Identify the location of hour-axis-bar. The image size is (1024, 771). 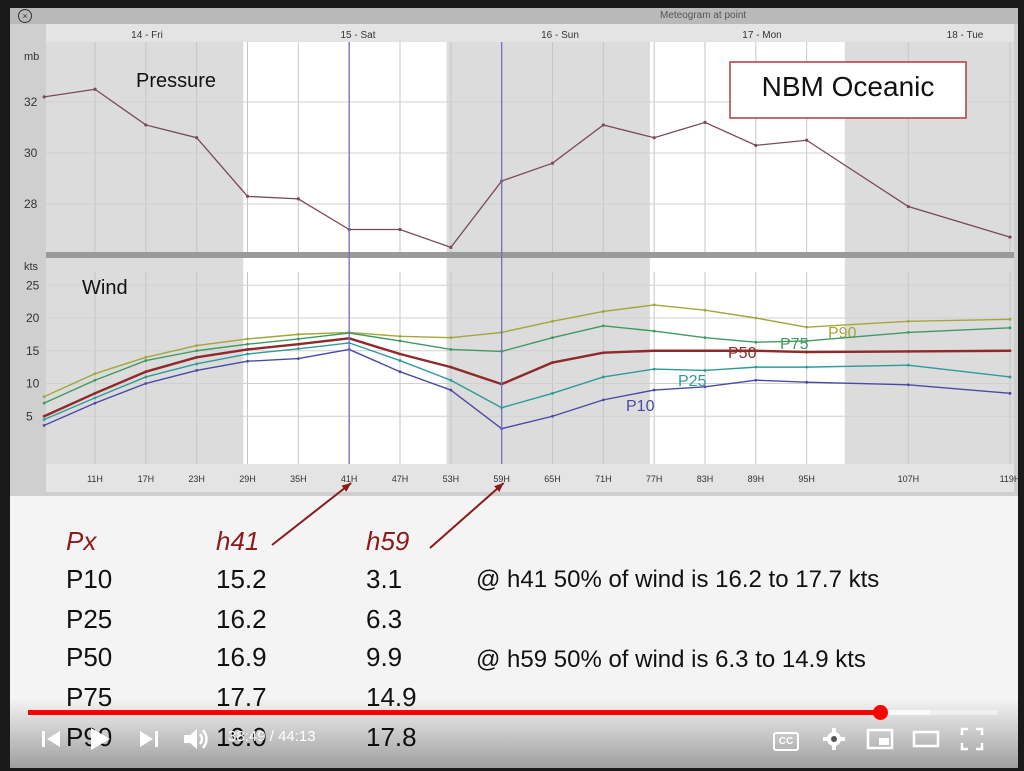
(530, 478).